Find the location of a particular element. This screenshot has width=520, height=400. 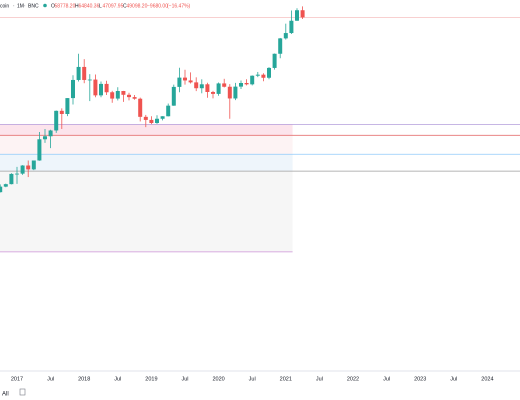

change-value: −9680.00 is located at coordinates (157, 6).